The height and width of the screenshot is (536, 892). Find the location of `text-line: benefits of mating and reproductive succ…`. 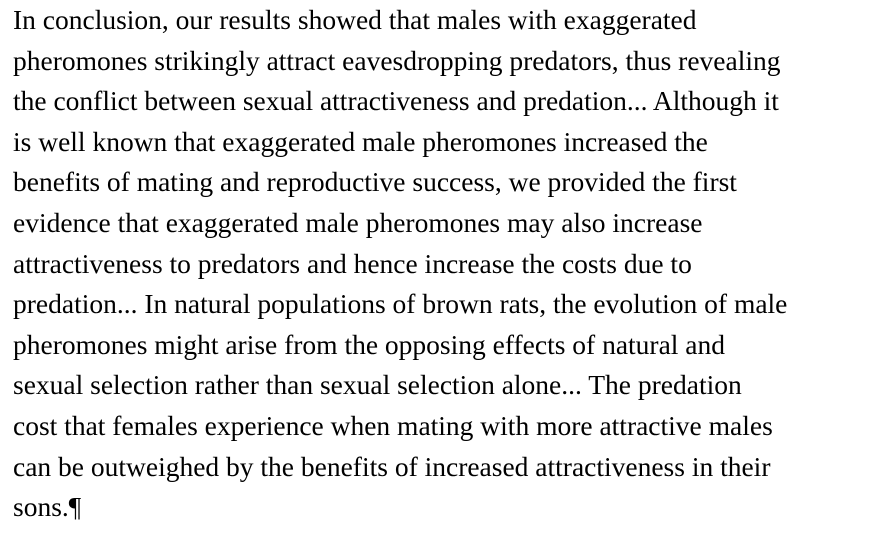

text-line: benefits of mating and reproductive succ… is located at coordinates (375, 182).